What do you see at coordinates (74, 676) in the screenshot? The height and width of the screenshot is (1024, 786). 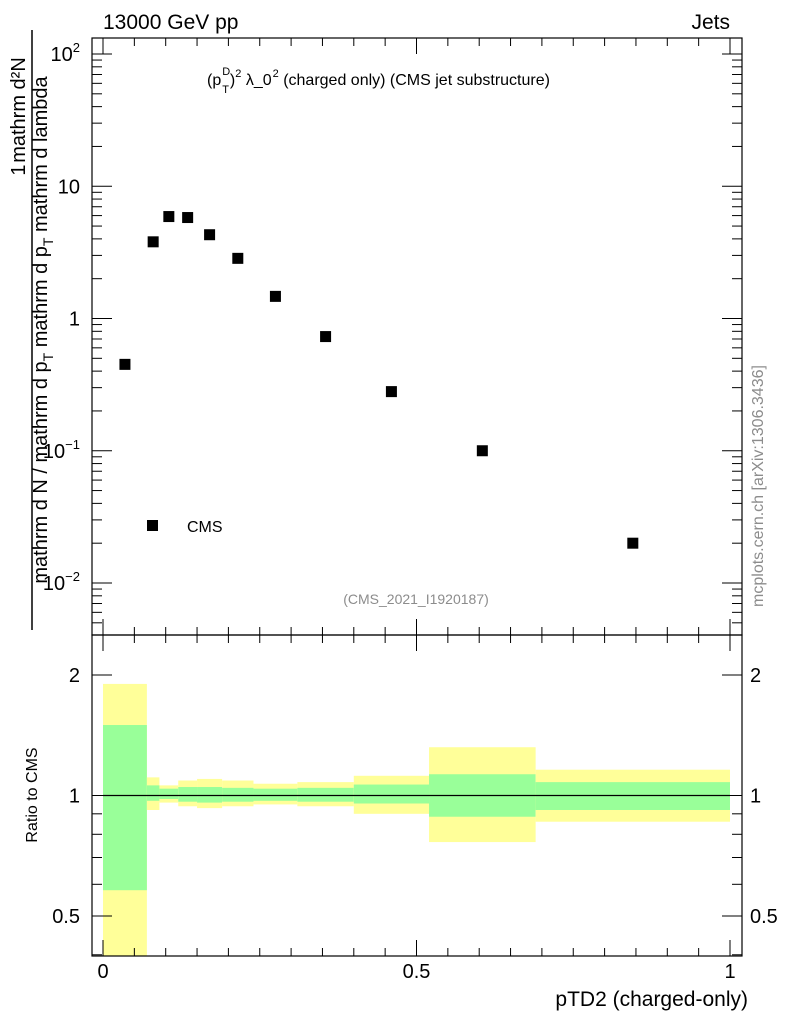 I see `ratio-y-tick-label-left: 2` at bounding box center [74, 676].